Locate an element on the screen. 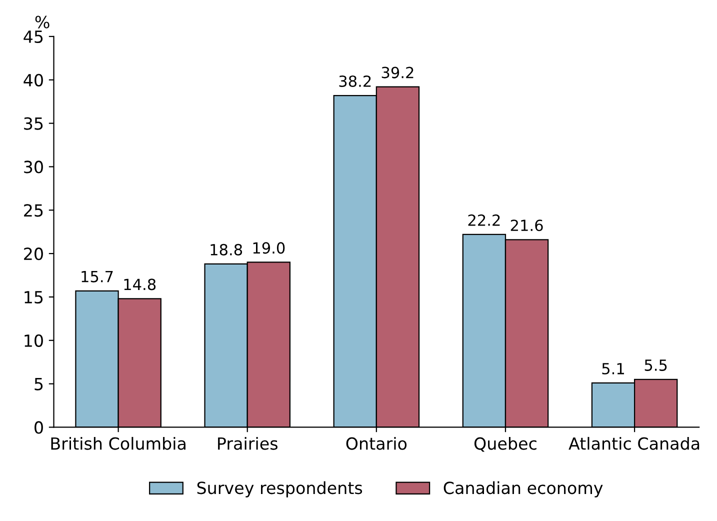  y-tick-label: 0 is located at coordinates (38, 427).